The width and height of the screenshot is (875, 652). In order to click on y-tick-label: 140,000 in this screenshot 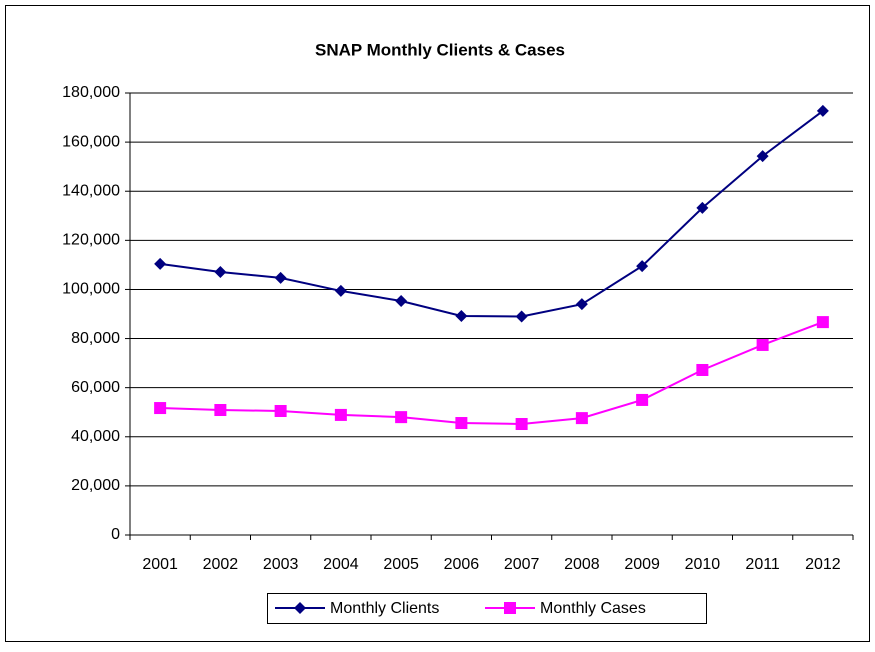, I will do `click(91, 190)`.